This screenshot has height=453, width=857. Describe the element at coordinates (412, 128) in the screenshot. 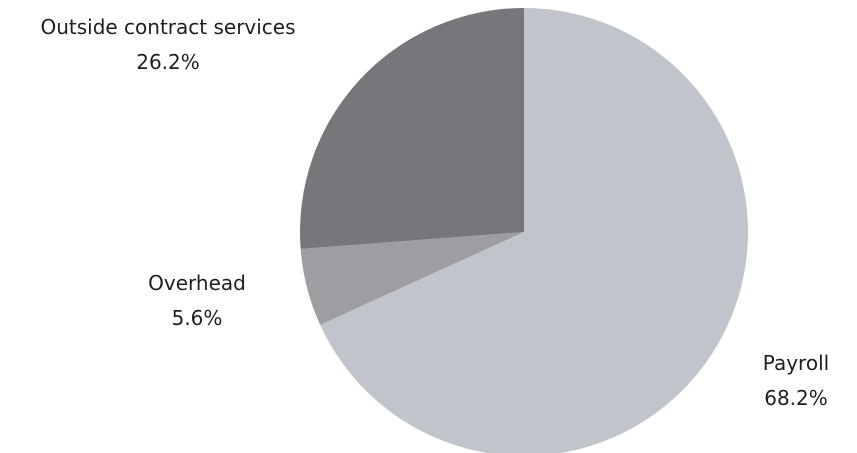

I see `pie-slice-outside-contract-services` at that location.